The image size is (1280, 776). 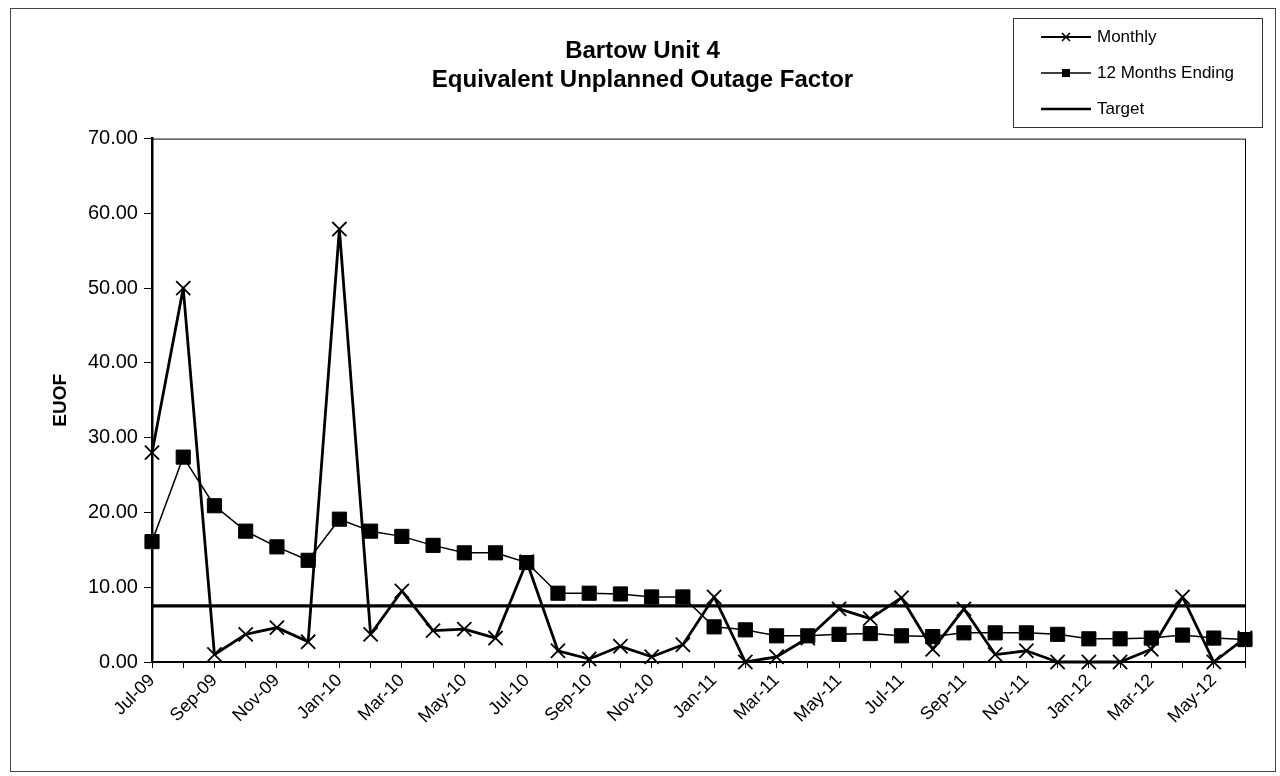 I want to click on y-tick-label: 0.00, so click(x=118, y=660).